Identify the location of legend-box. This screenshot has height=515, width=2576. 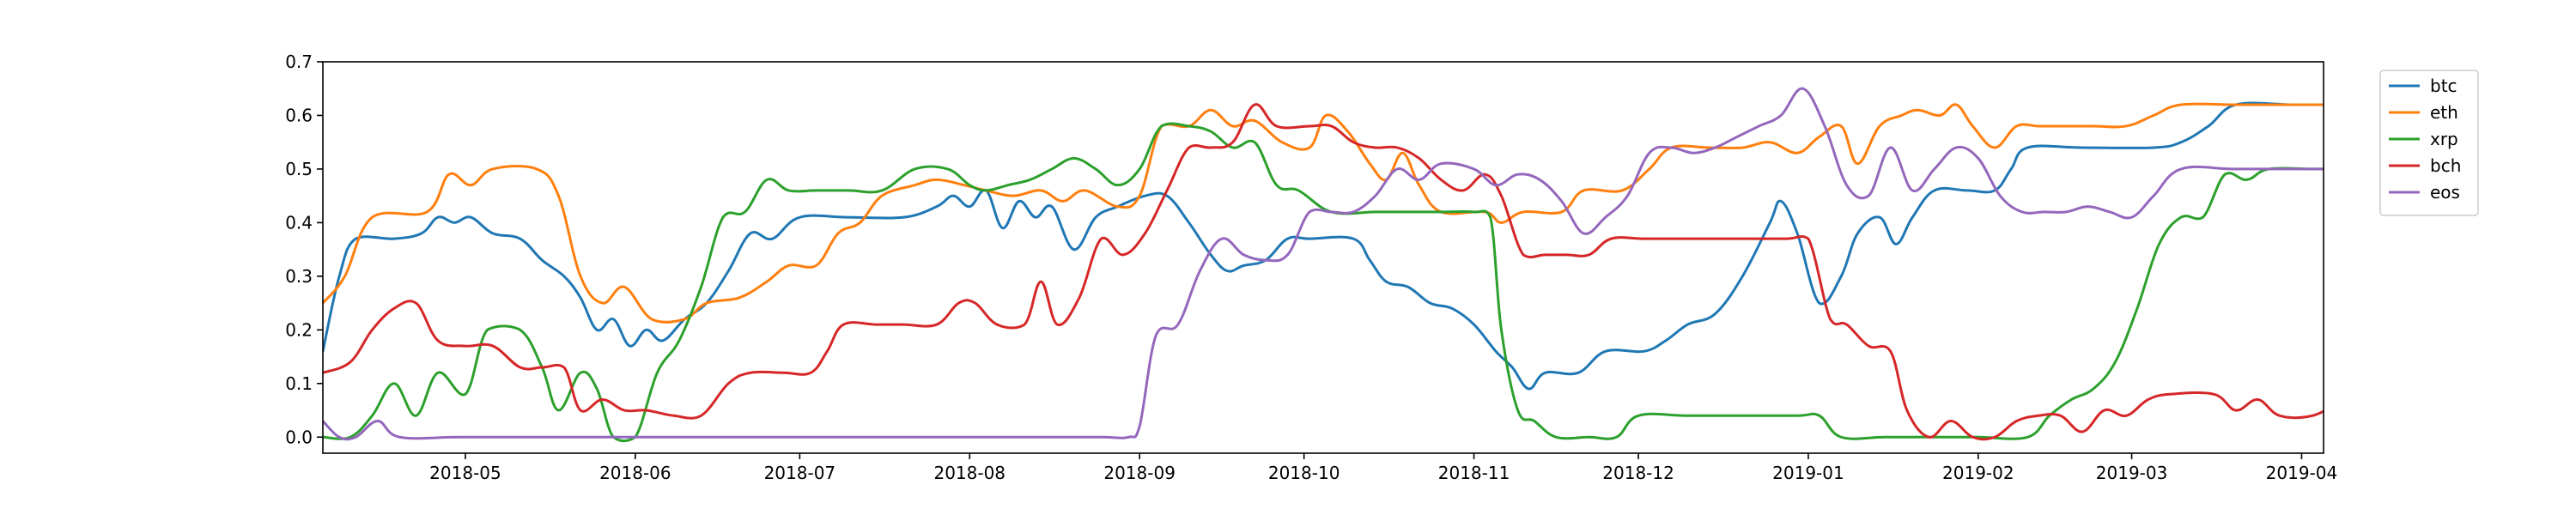
(2429, 143).